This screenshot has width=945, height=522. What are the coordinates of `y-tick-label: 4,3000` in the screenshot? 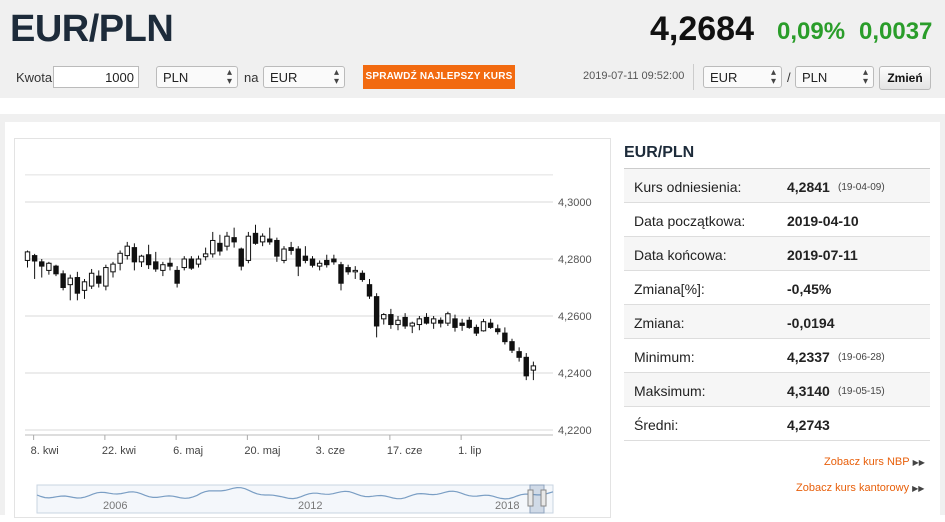 It's located at (575, 203).